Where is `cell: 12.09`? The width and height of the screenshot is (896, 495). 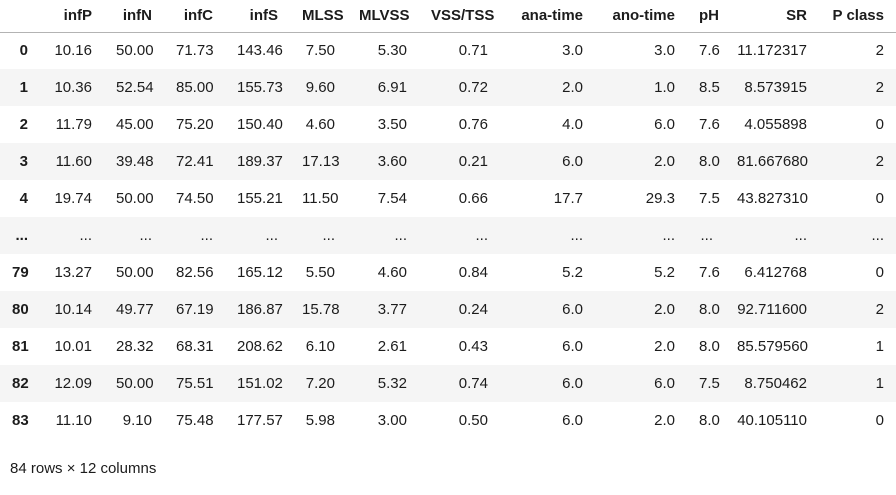 cell: 12.09 is located at coordinates (73, 383).